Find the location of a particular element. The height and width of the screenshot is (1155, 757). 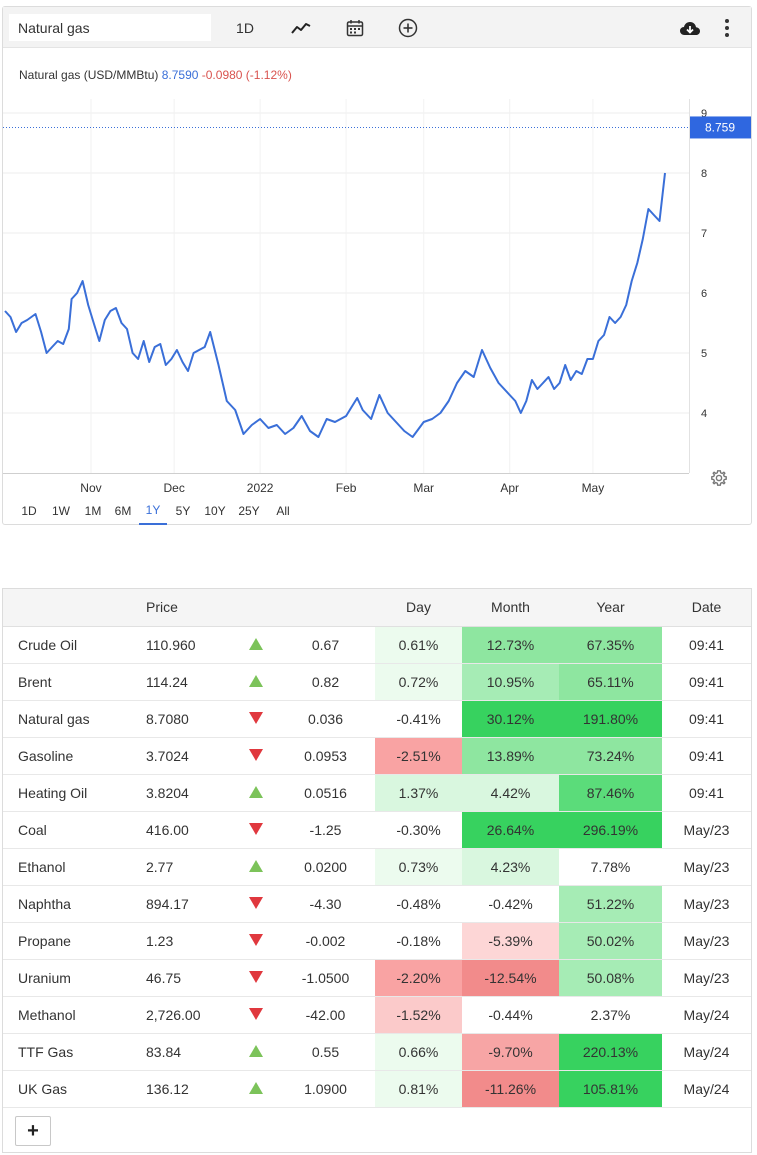

x-tick-label: May is located at coordinates (593, 488).